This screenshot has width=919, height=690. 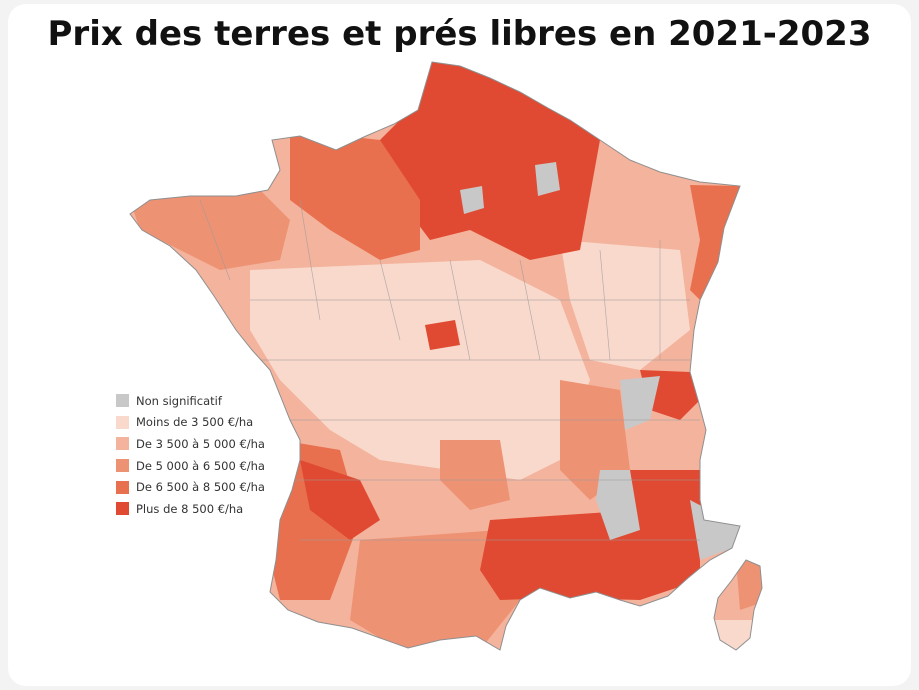 I want to click on legend-item: Plus de 8 500 €/ha, so click(x=190, y=509).